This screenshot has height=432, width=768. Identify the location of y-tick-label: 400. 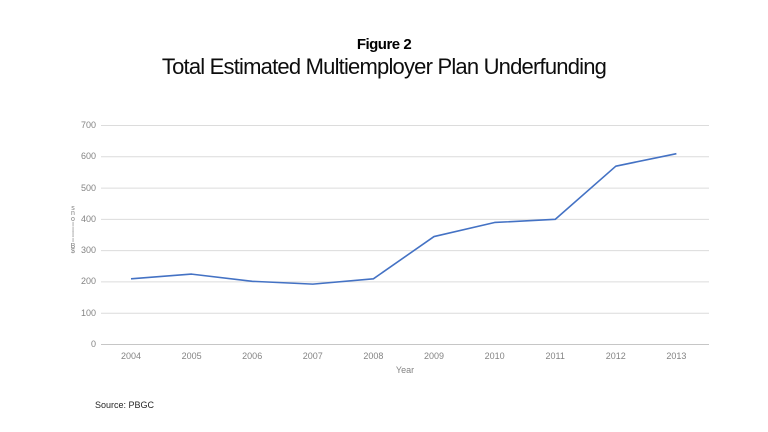
(88, 218).